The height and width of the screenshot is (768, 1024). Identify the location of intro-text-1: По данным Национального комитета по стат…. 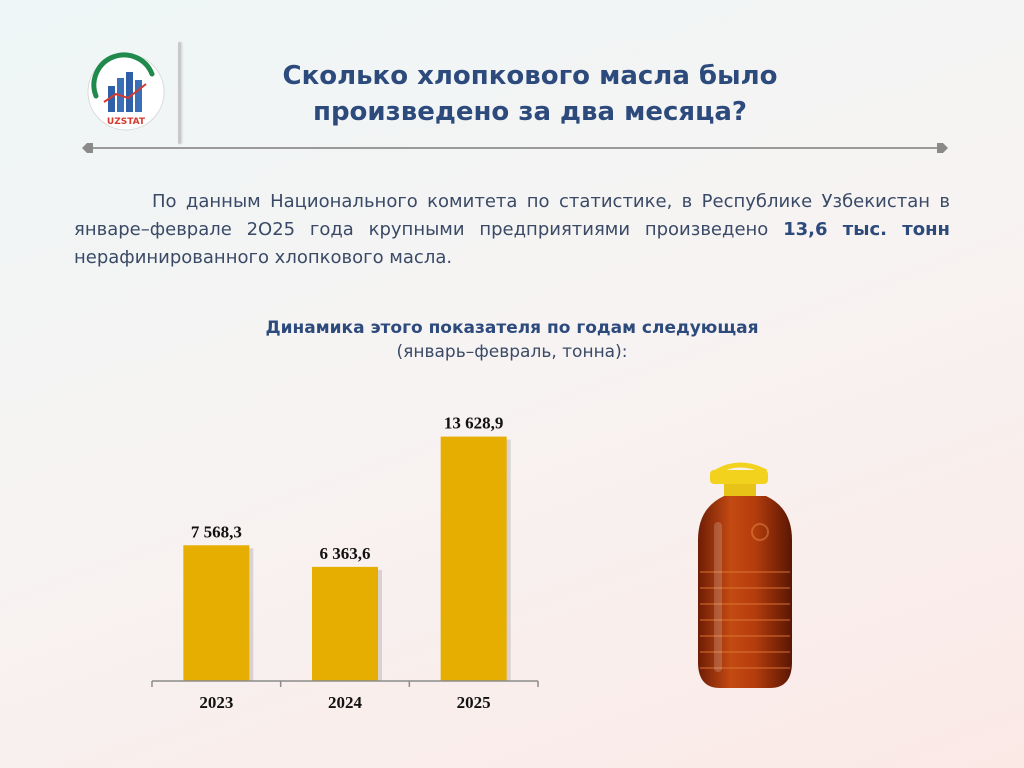
(512, 215).